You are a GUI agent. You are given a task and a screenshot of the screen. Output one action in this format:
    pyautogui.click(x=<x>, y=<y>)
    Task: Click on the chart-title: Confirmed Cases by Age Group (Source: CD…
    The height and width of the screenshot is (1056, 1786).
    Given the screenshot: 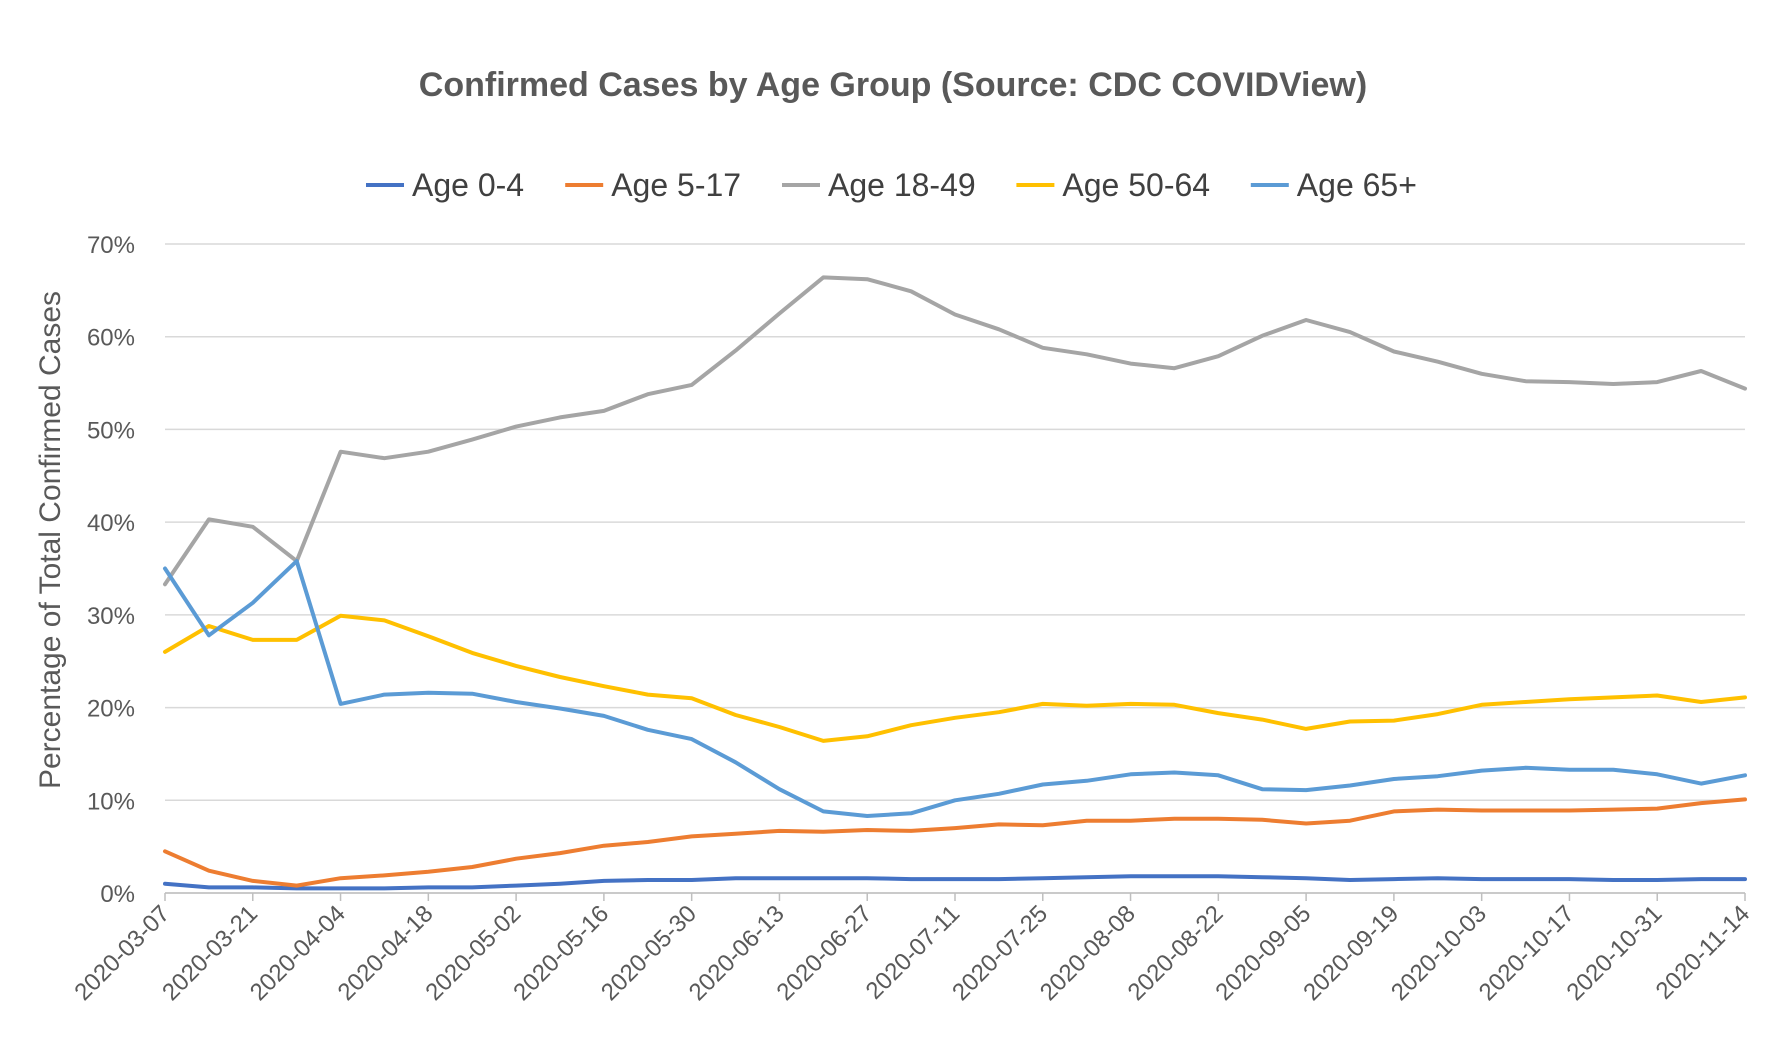 What is the action you would take?
    pyautogui.click(x=893, y=85)
    